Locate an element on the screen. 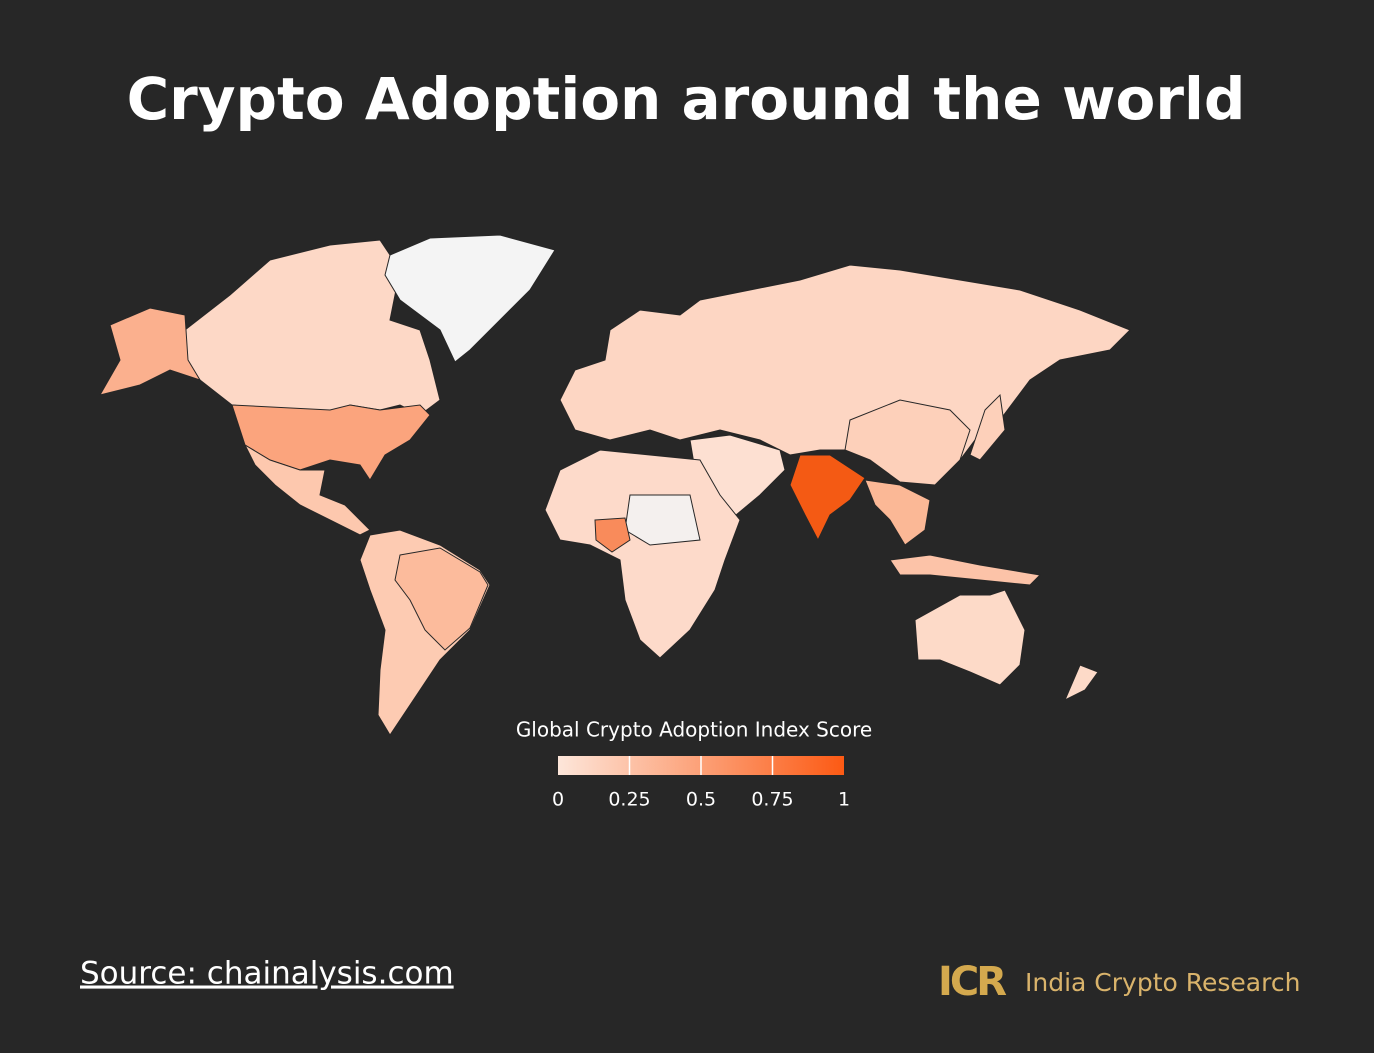  alaska is located at coordinates (150, 351).